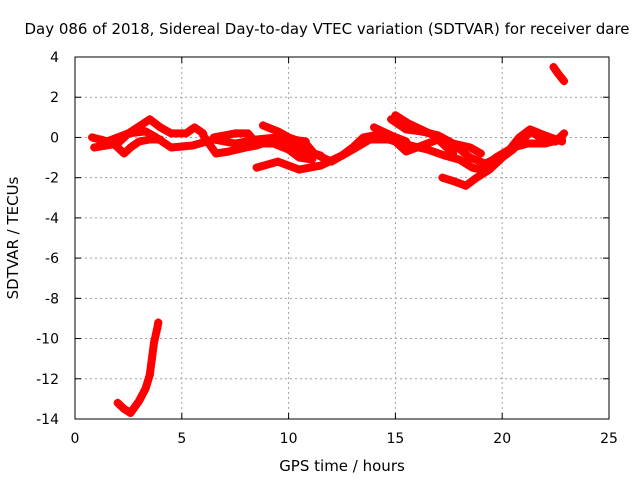  Describe the element at coordinates (342, 466) in the screenshot. I see `x-axis-label: GPS time / hours` at that location.